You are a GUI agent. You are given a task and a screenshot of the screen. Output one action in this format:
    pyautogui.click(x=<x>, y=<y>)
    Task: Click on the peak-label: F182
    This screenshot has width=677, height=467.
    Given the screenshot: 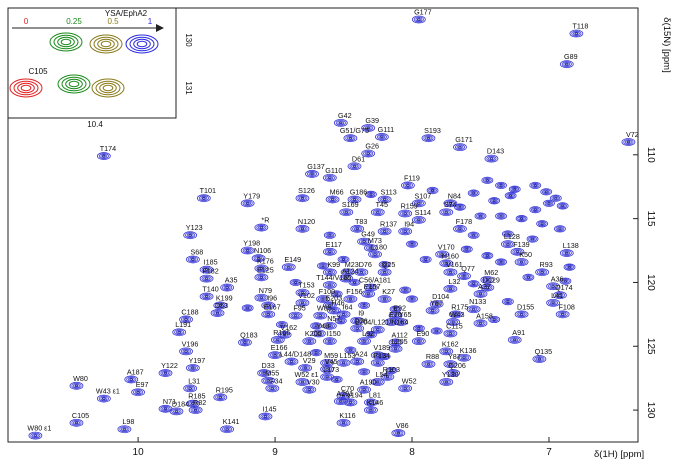 What is the action you would take?
    pyautogui.click(x=210, y=271)
    